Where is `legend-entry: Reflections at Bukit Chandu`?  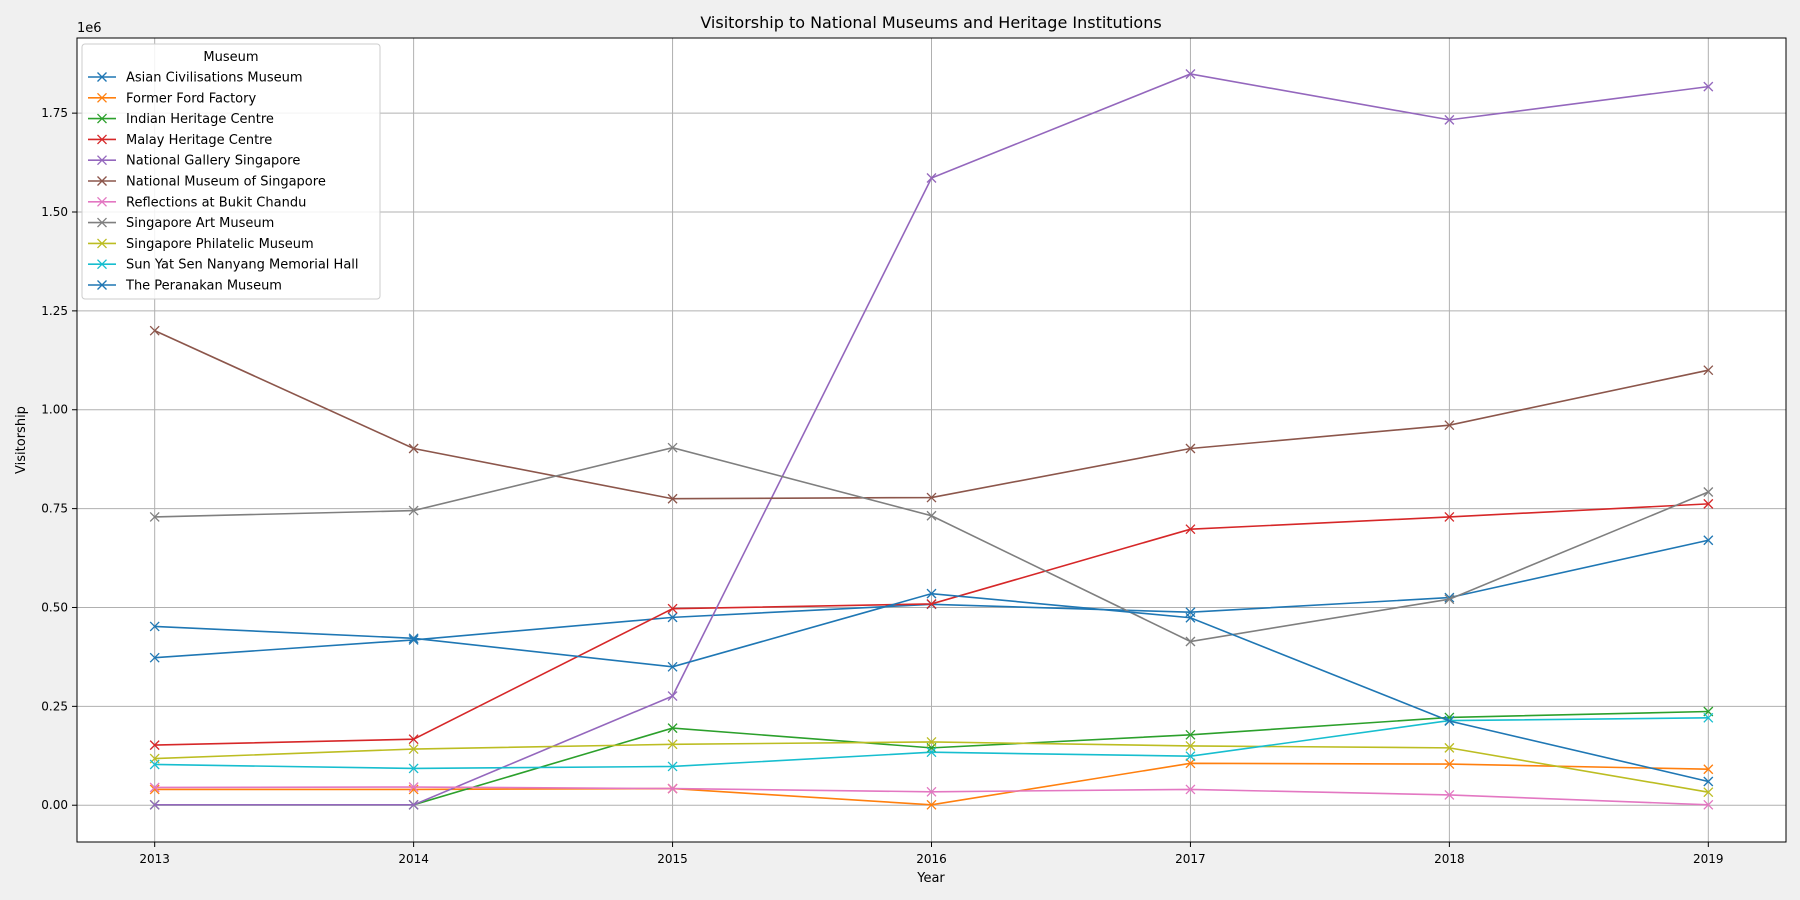
legend-entry: Reflections at Bukit Chandu is located at coordinates (197, 202).